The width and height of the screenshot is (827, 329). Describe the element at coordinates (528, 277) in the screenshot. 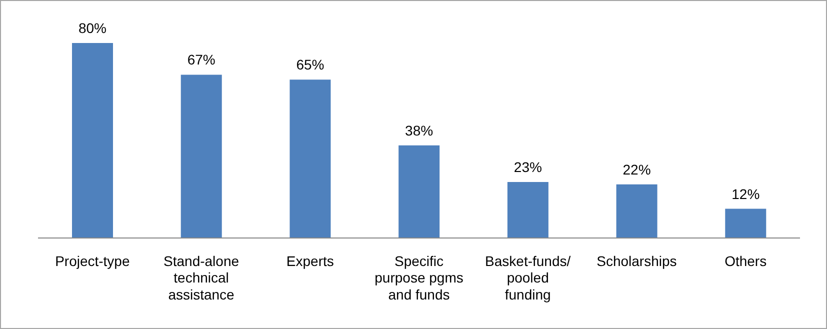

I see `x-tick-label: Basket-funds/ pooled funding` at that location.